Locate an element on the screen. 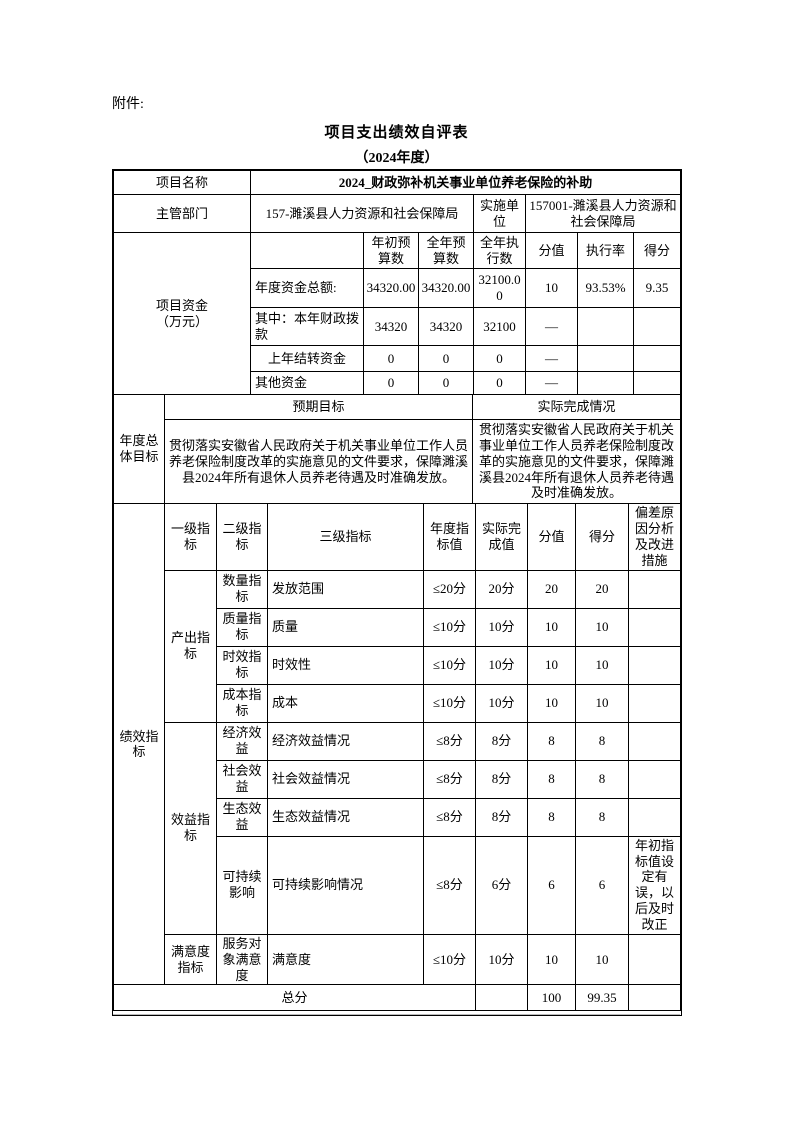 This screenshot has width=793, height=1122. funding-header-rate: 执行率 is located at coordinates (605, 250).